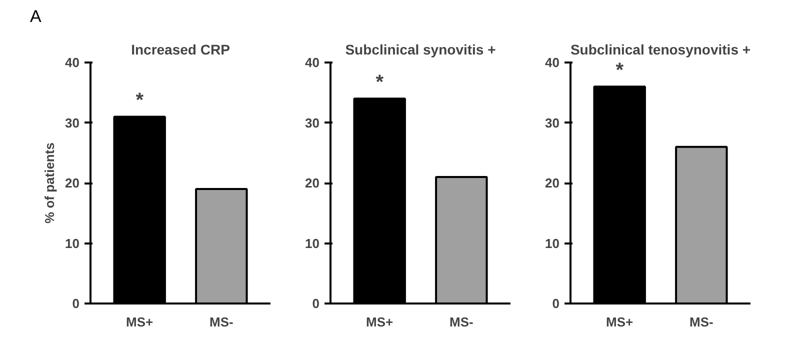 Image resolution: width=800 pixels, height=337 pixels. Describe the element at coordinates (50, 183) in the screenshot. I see `y-axis-title: % of patients` at that location.